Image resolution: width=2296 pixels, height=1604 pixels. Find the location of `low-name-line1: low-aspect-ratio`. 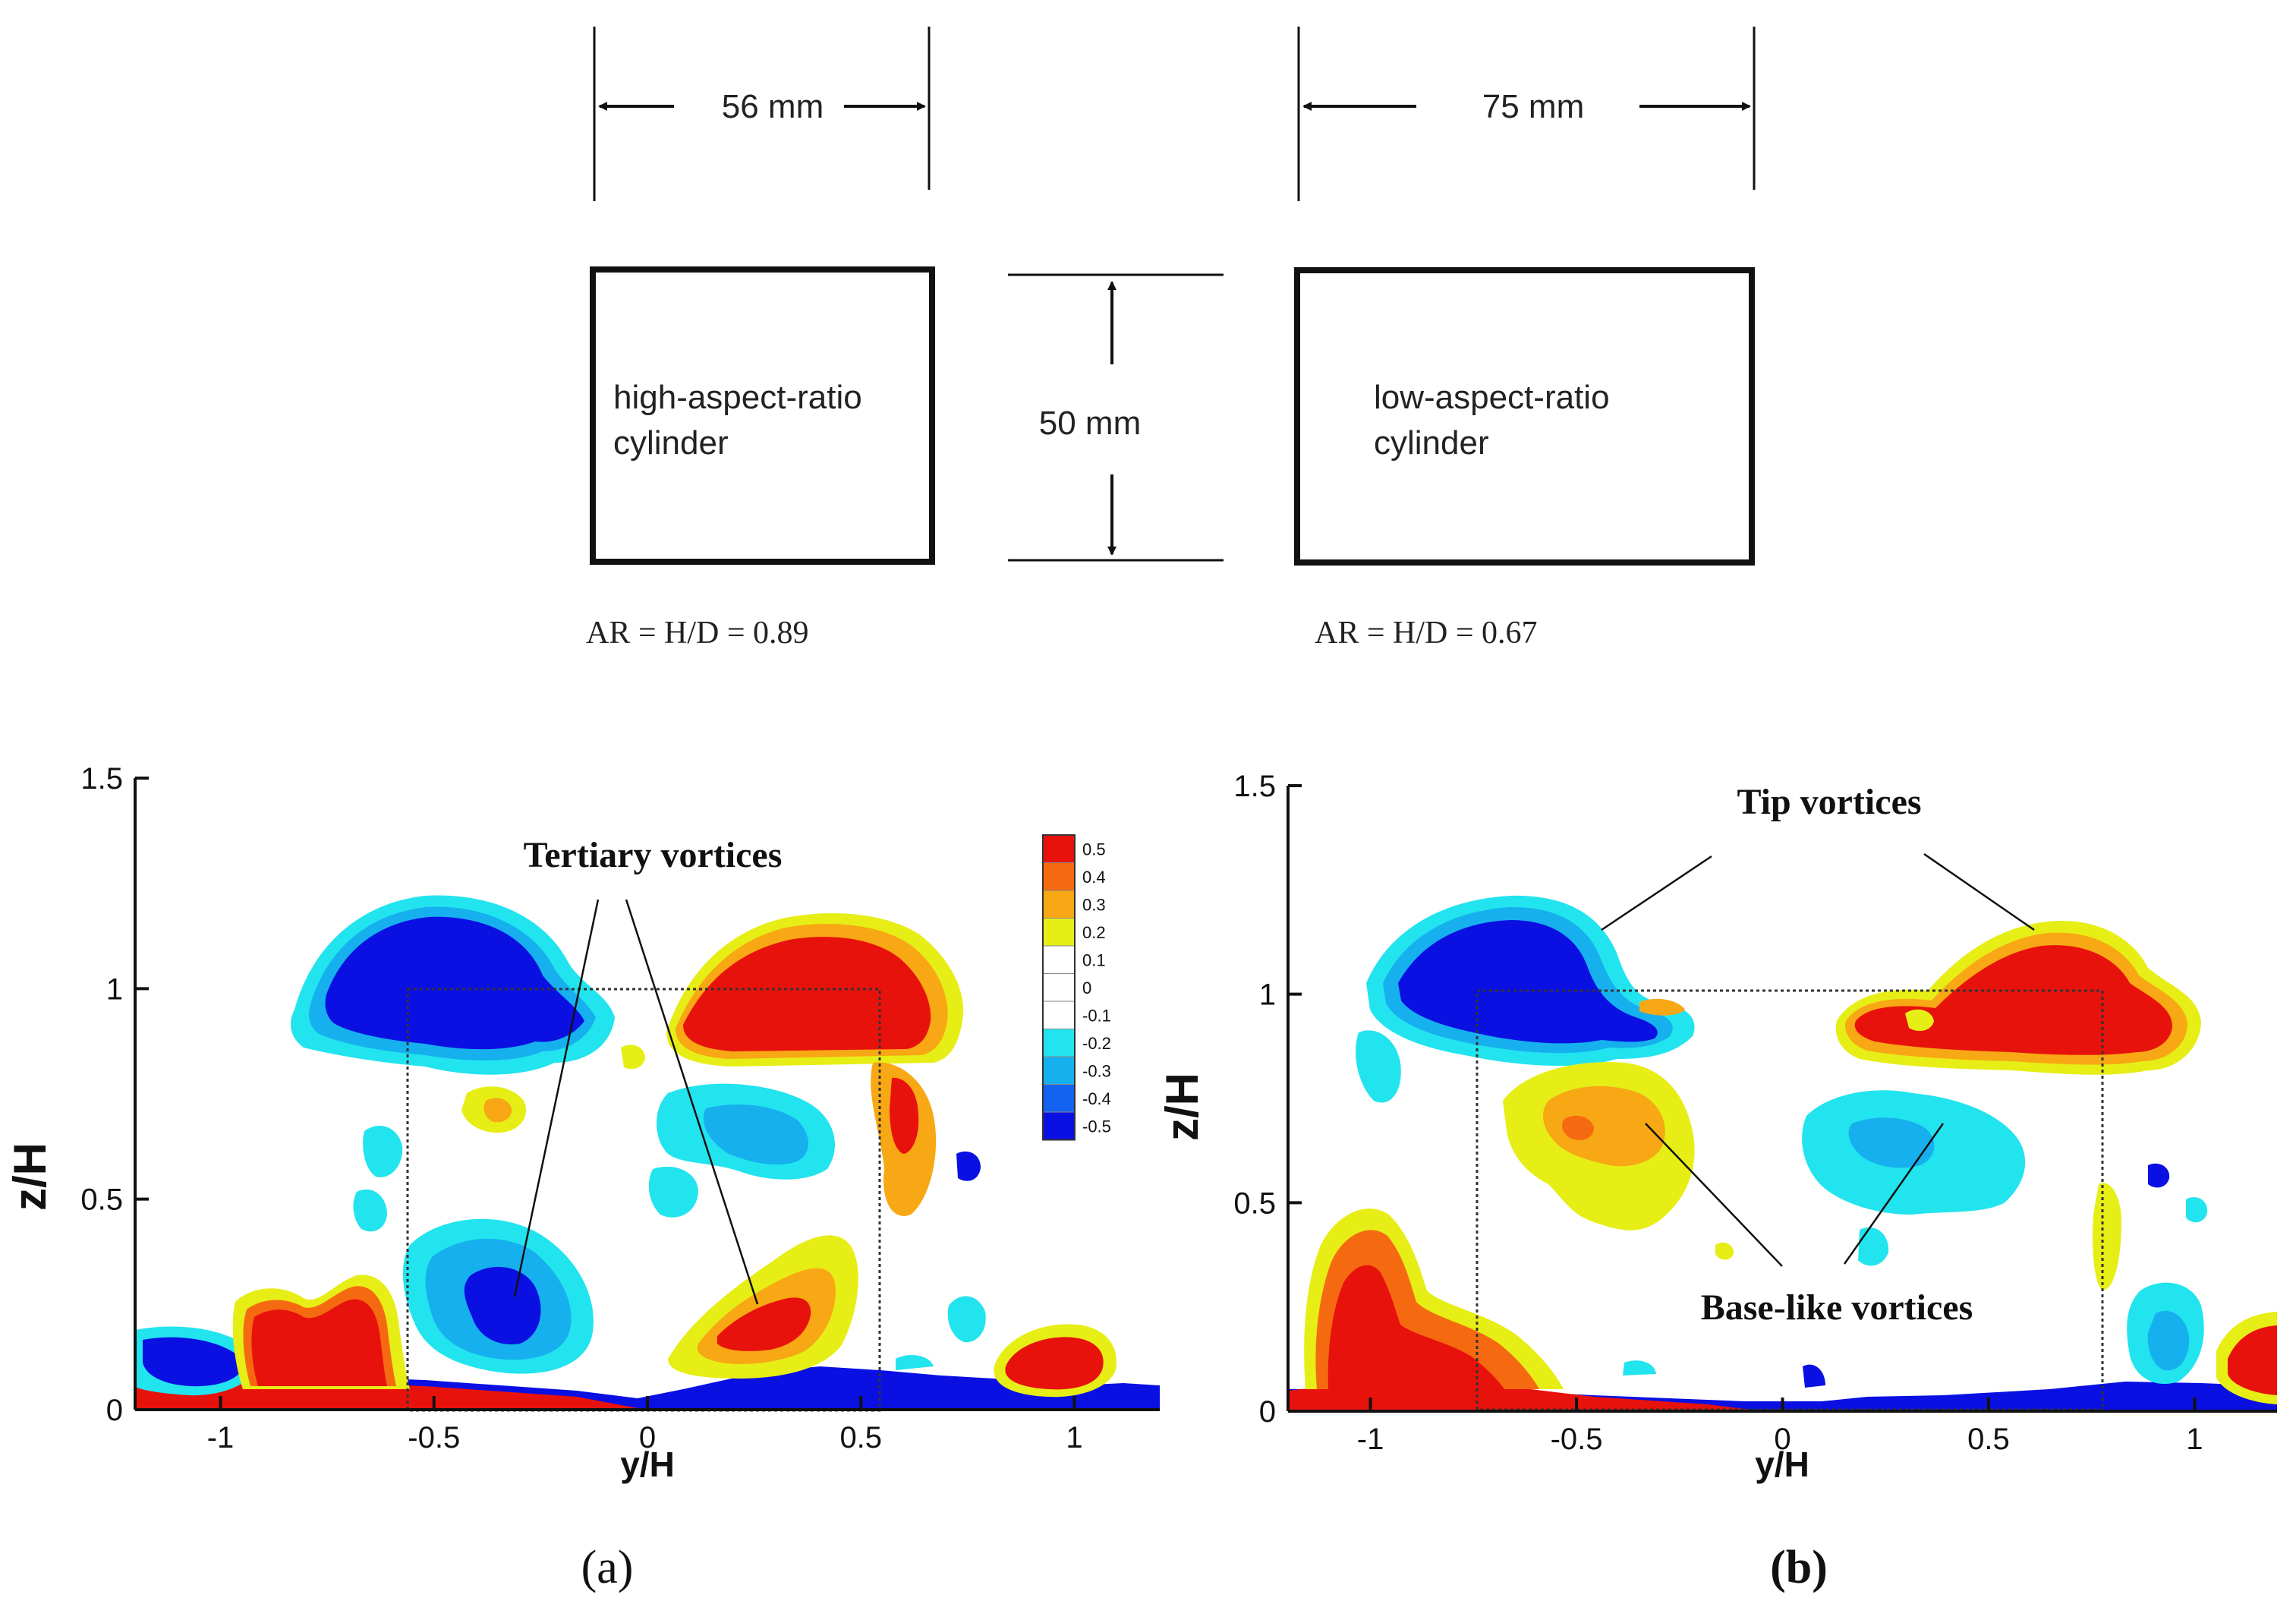

low-name-line1: low-aspect-ratio is located at coordinates (1492, 397).